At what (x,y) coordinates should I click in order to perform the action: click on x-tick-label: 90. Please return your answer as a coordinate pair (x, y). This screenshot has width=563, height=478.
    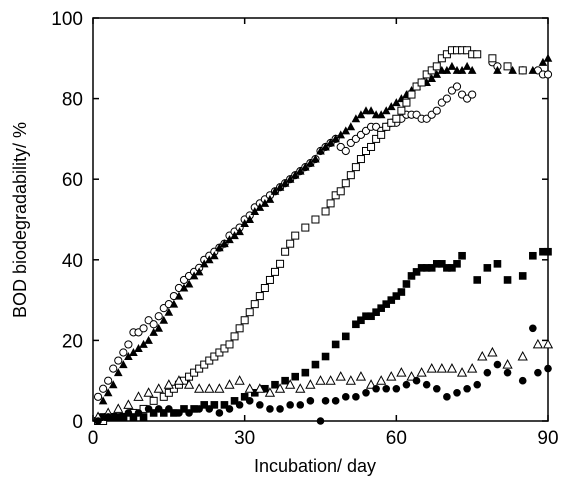
    Looking at the image, I should click on (547, 438).